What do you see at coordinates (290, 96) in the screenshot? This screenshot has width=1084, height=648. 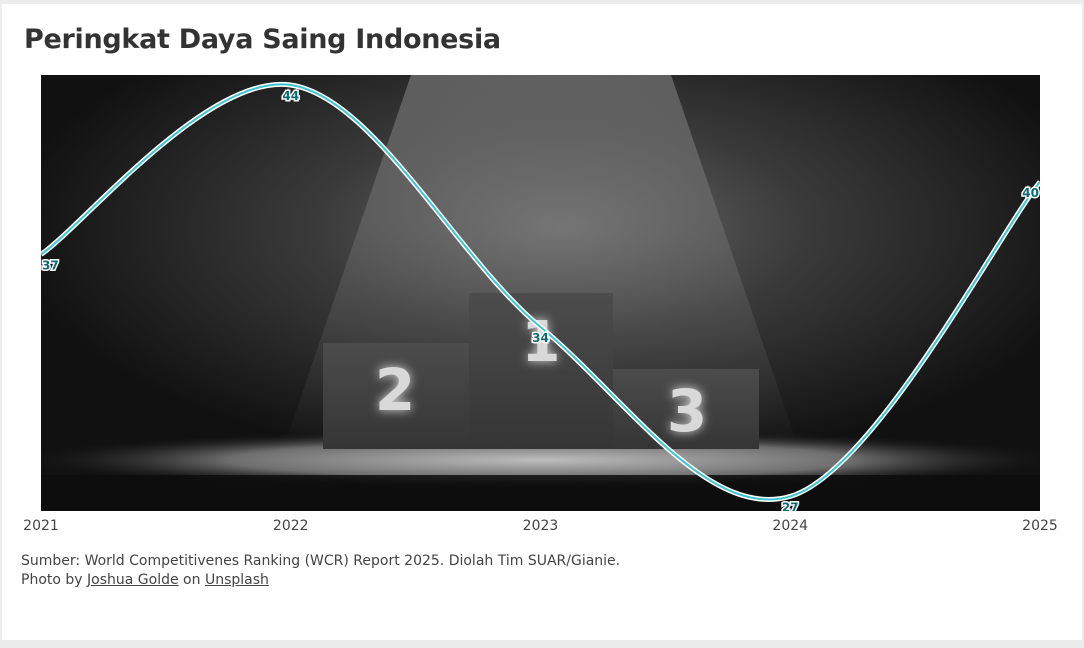 I see `data-label: 44` at bounding box center [290, 96].